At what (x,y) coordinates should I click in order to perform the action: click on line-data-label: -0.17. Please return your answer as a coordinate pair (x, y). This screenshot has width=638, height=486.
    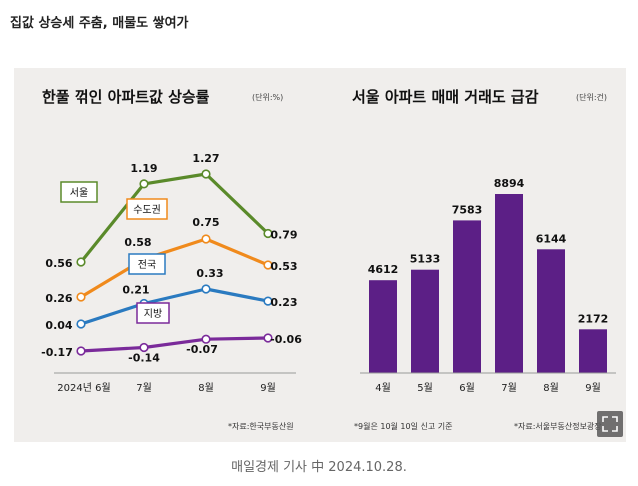
    Looking at the image, I should click on (57, 352).